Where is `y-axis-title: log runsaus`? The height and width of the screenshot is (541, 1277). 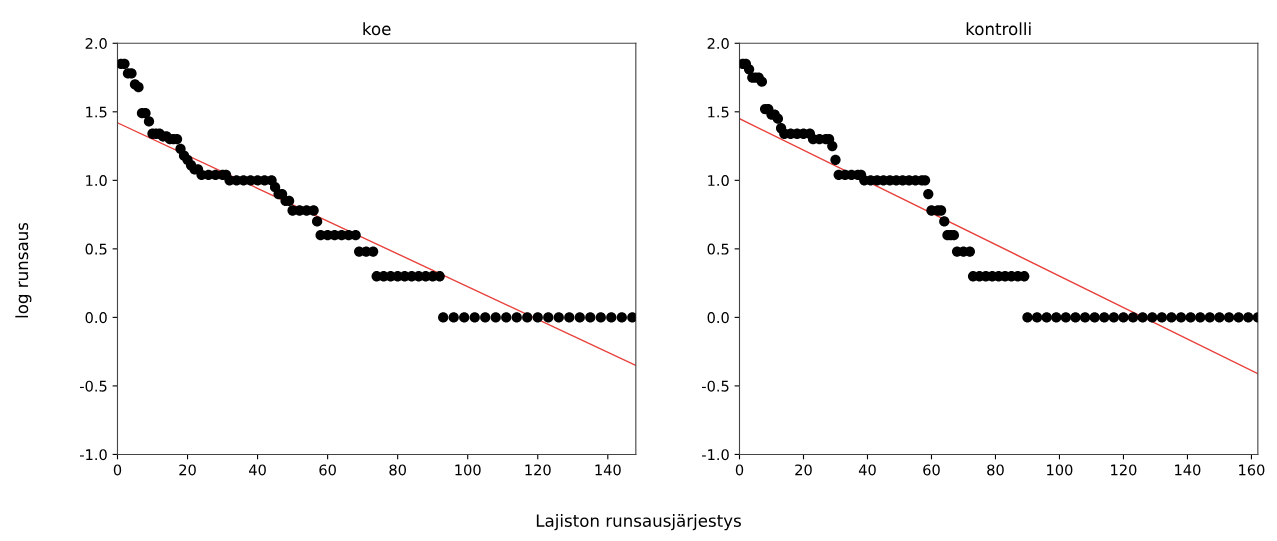 y-axis-title: log runsaus is located at coordinates (23, 270).